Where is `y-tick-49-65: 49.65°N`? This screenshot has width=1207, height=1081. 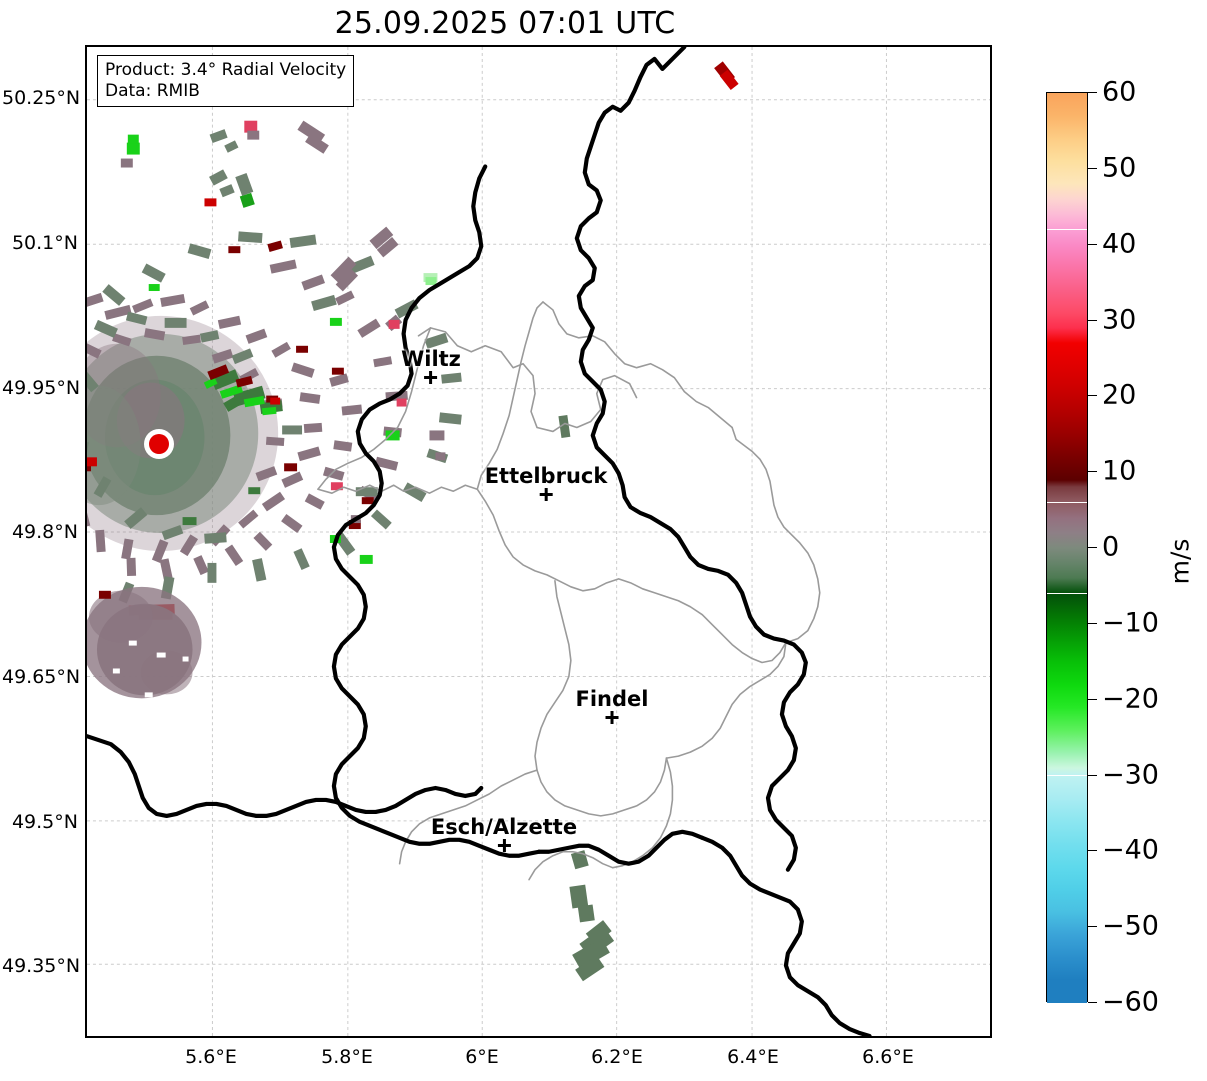
y-tick-49-65: 49.65°N is located at coordinates (41, 677).